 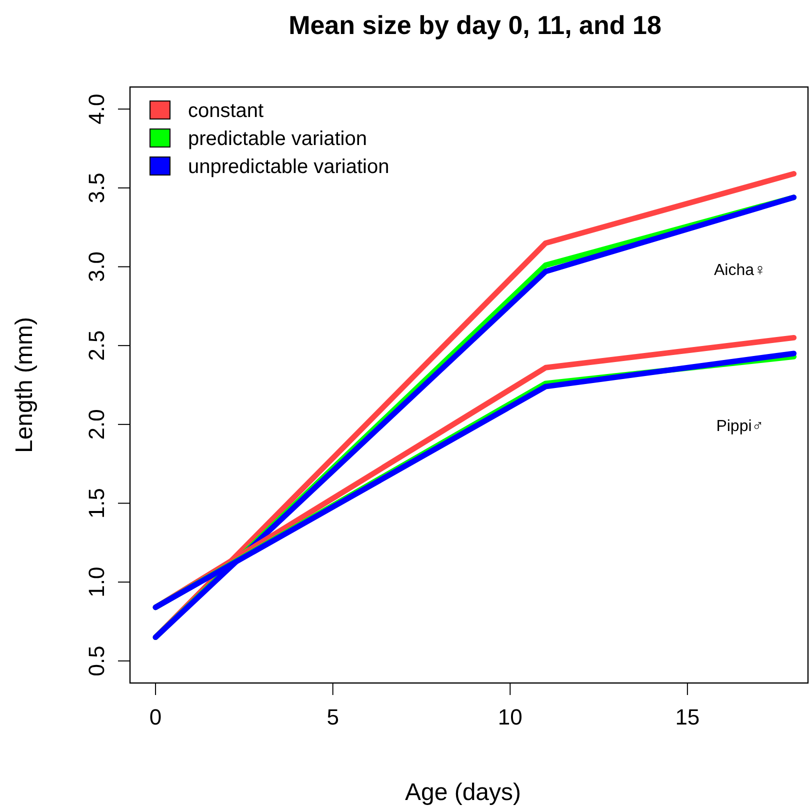 I want to click on x-axis-title: Age (days), so click(x=463, y=792).